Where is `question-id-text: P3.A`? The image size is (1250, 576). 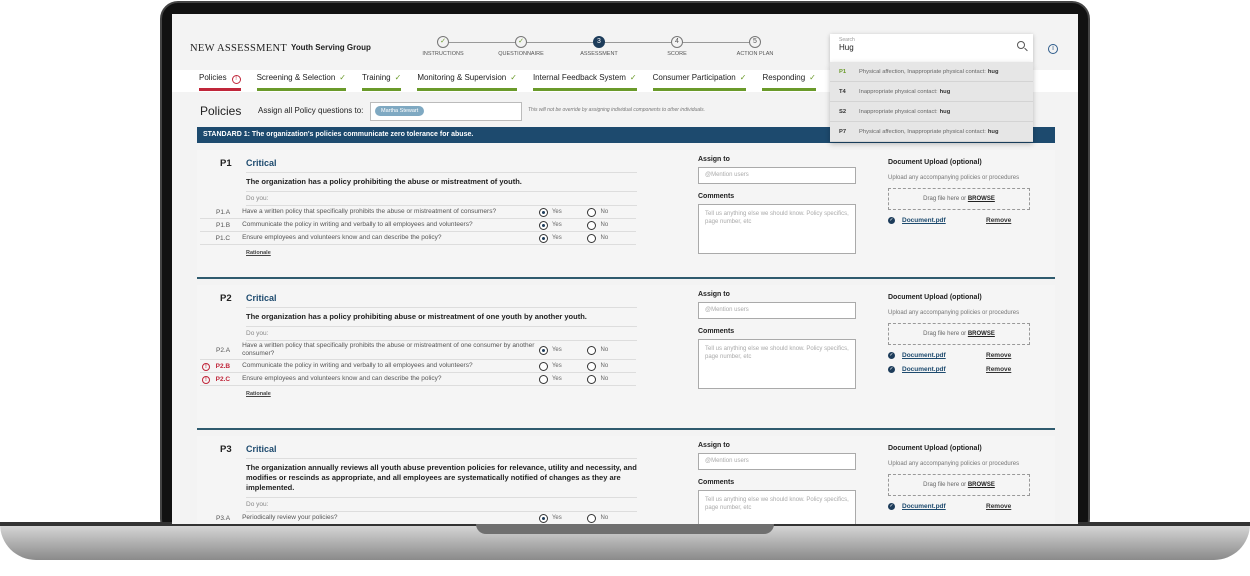
question-id-text: P3.A is located at coordinates (223, 518).